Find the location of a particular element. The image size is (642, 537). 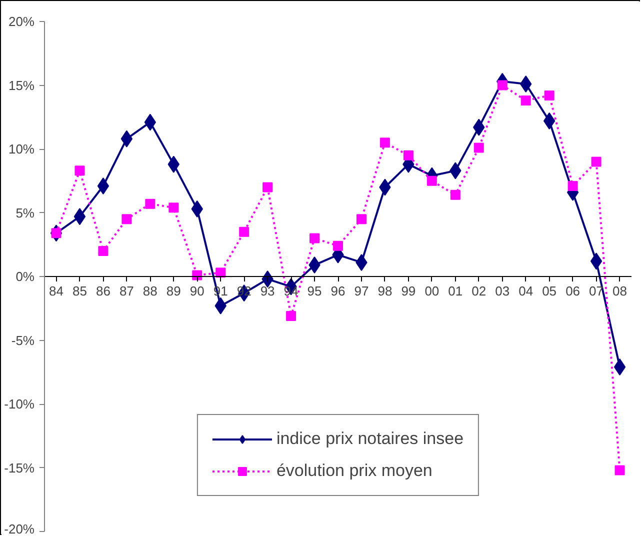

x-tick-label: 90 is located at coordinates (197, 291).